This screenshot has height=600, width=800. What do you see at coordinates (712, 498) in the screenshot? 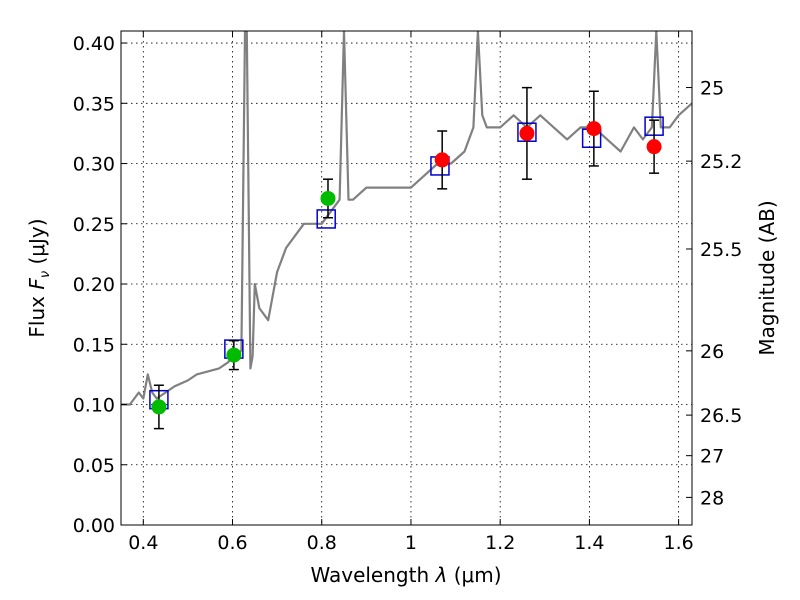
I see `mag-tick-label: 28` at bounding box center [712, 498].